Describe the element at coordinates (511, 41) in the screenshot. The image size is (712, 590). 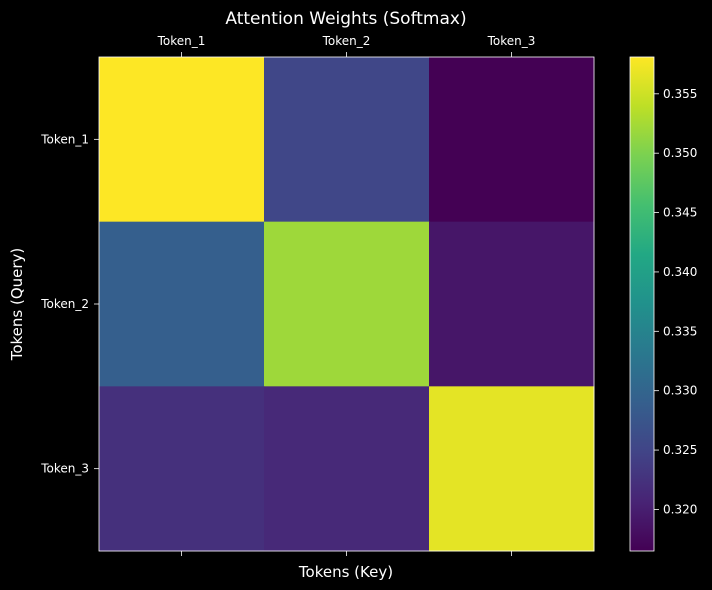
I see `x-tick-label: Token_3` at that location.